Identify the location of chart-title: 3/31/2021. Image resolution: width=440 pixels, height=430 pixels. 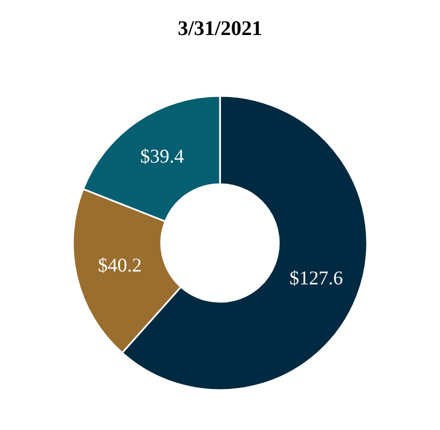
(220, 28).